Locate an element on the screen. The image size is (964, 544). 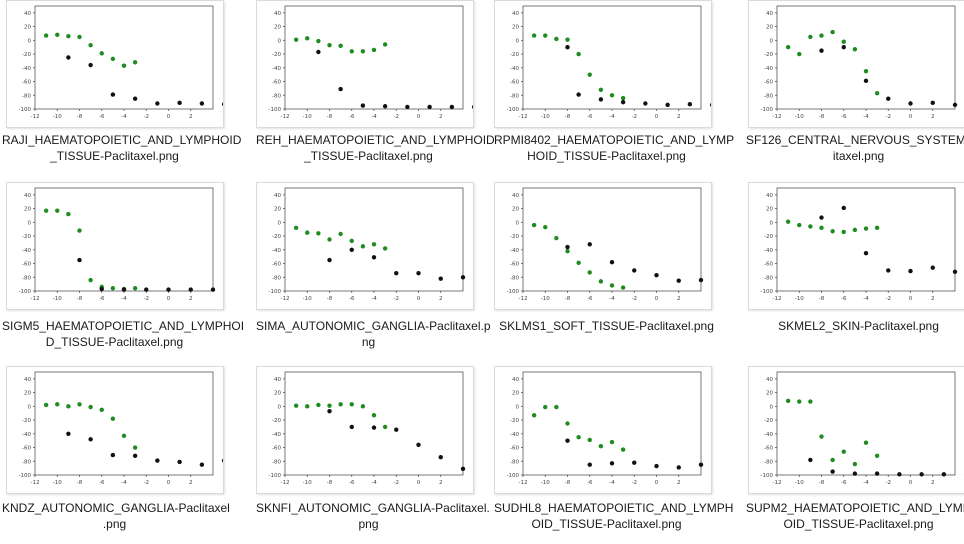
file-name-line: SUPM2_HAEMATOPOIETIC_AND_LYMPH is located at coordinates (855, 508).